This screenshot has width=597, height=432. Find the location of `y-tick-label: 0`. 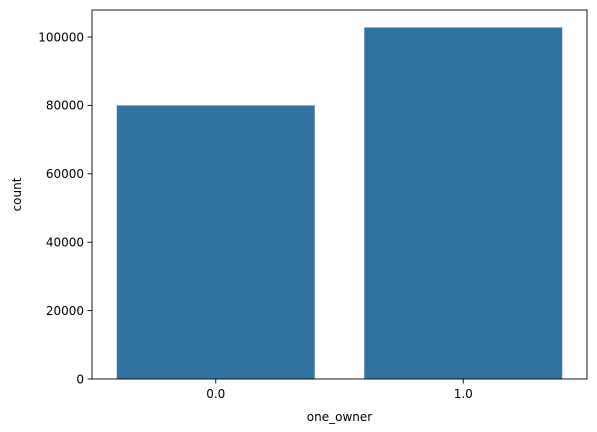

y-tick-label: 0 is located at coordinates (80, 379).